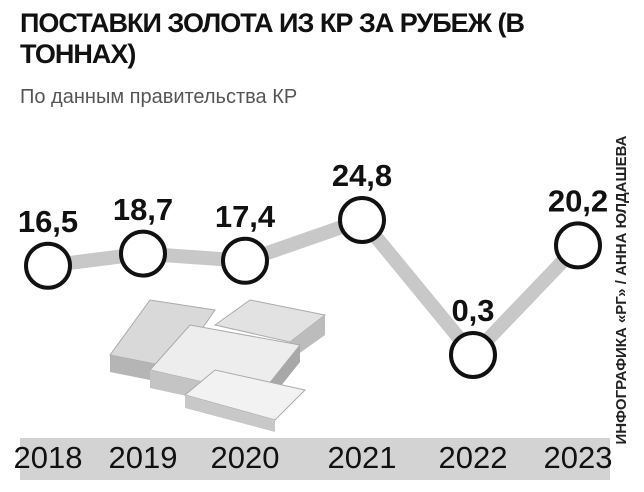 Image resolution: width=644 pixels, height=492 pixels. Describe the element at coordinates (48, 457) in the screenshot. I see `x-tick-label: 2018` at that location.